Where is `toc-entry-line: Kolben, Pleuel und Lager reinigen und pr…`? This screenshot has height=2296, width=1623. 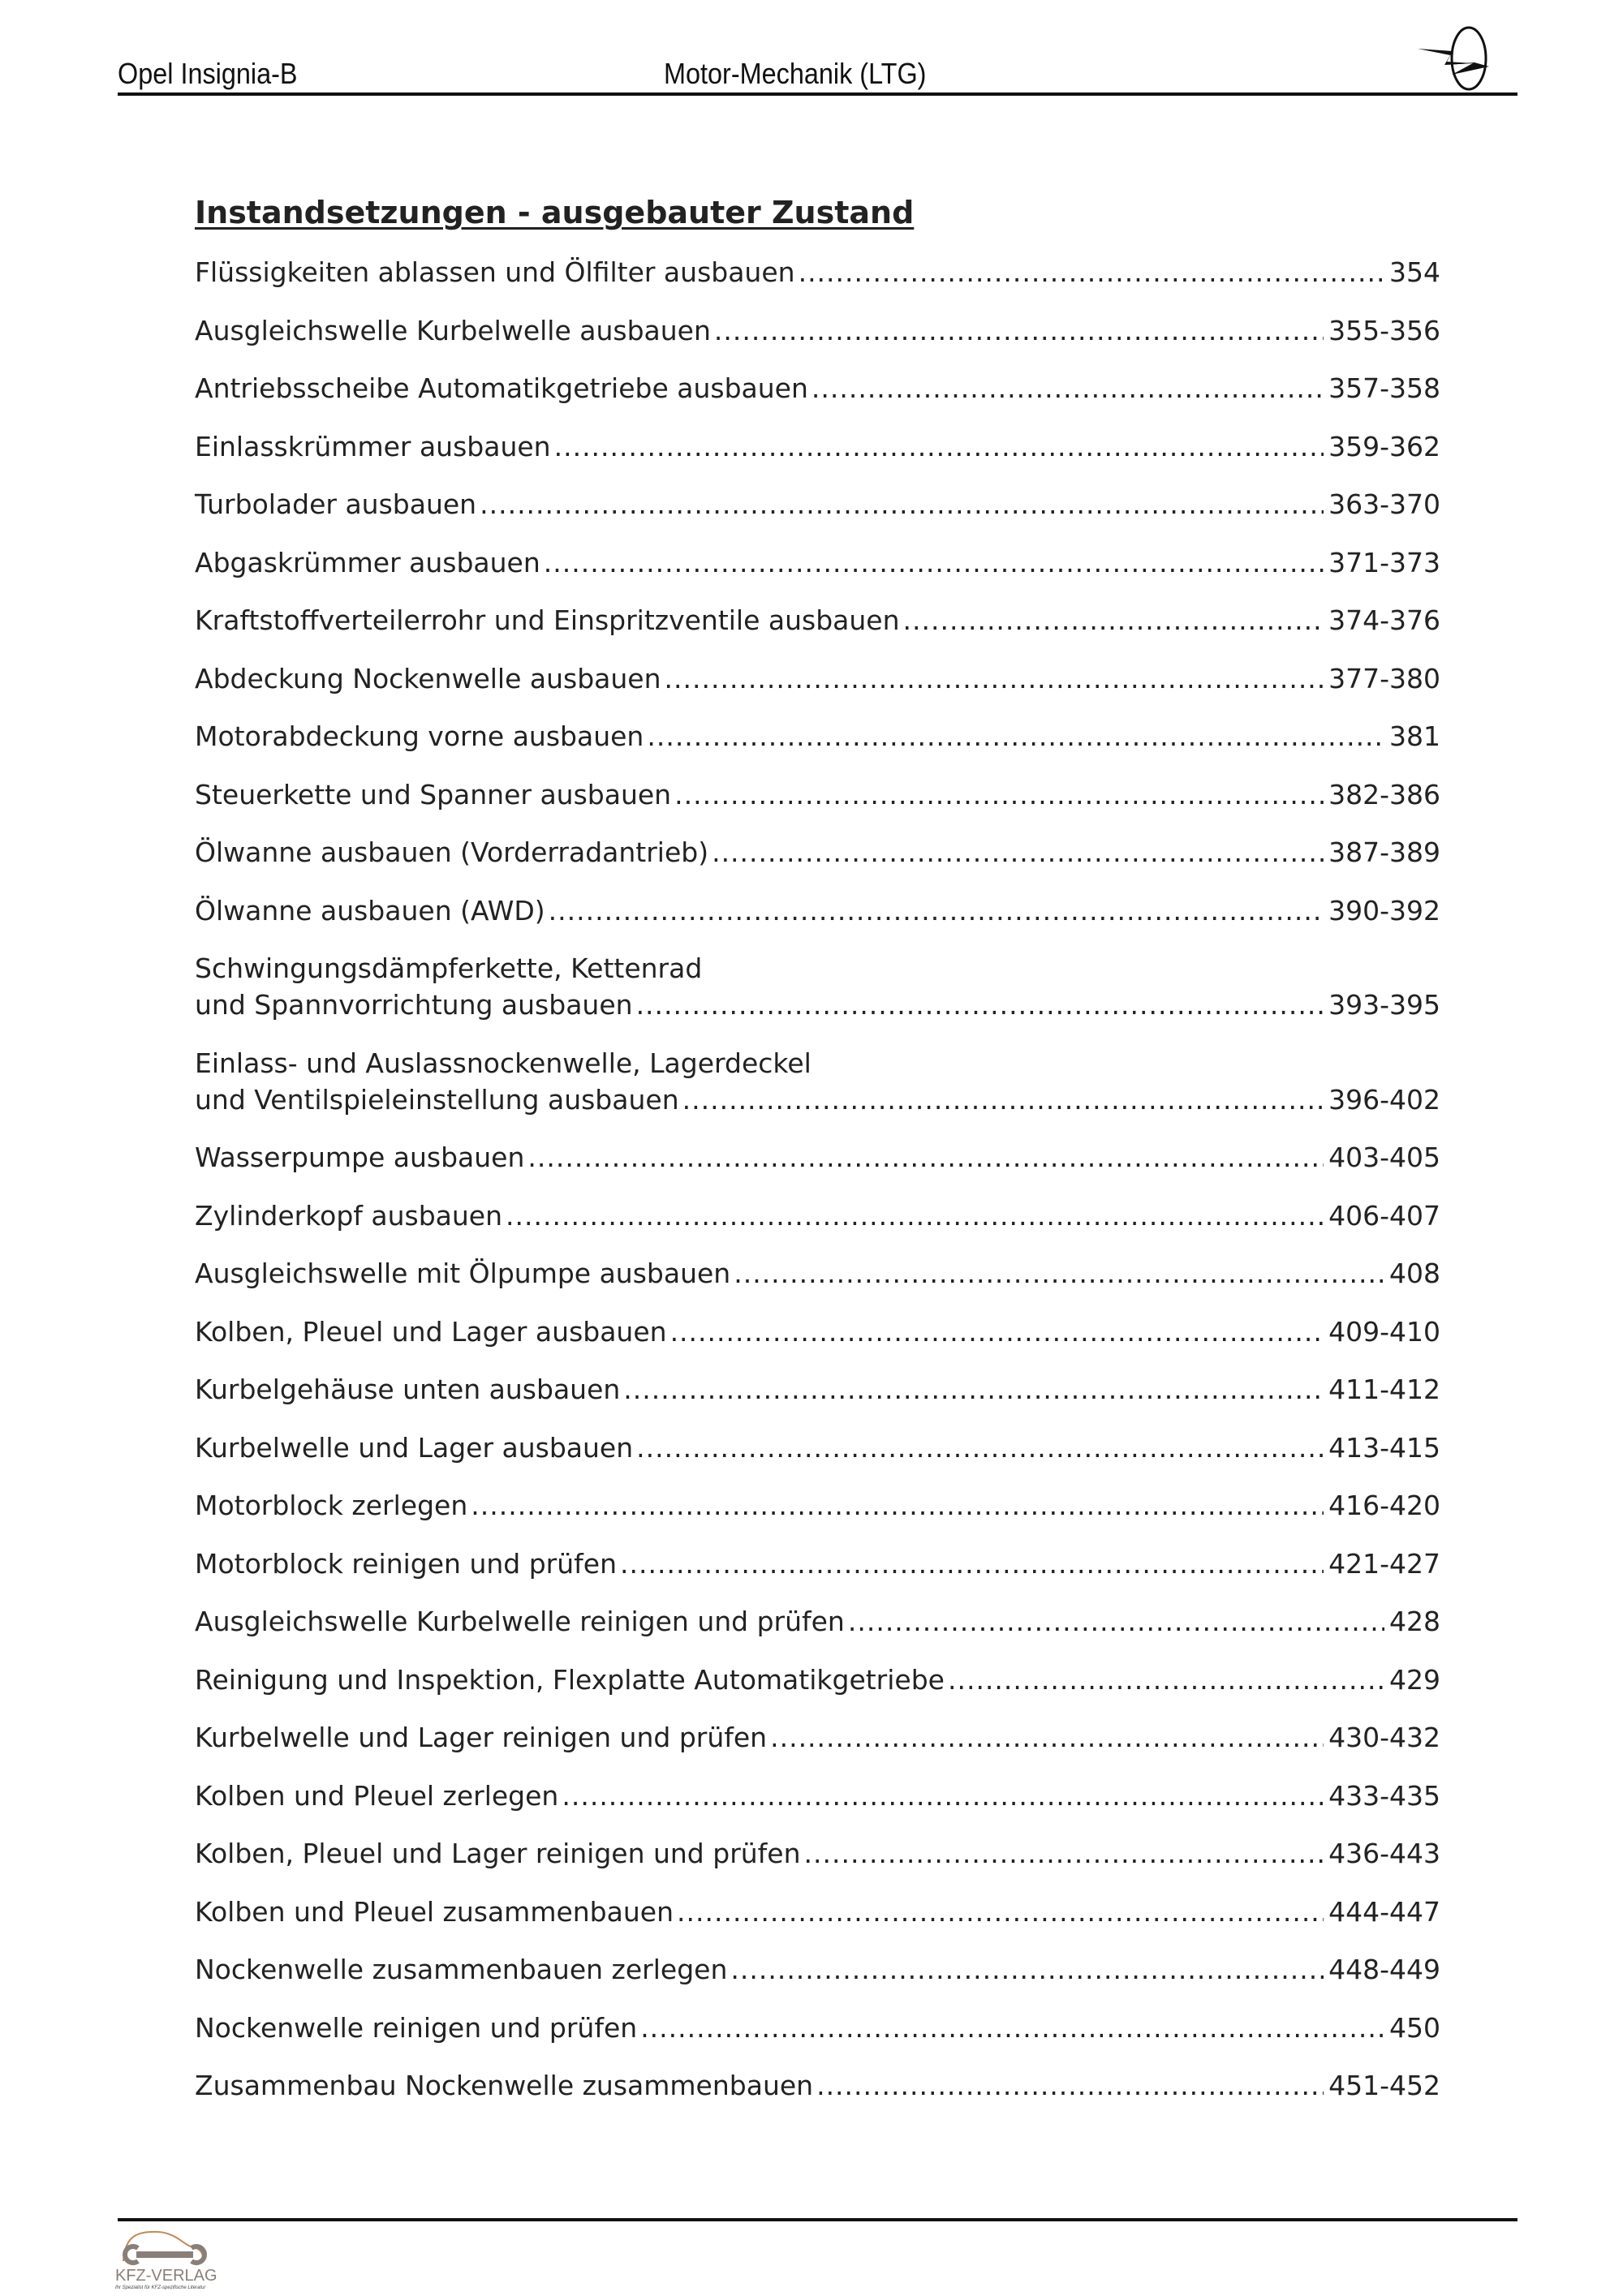
toc-entry-line: Kolben, Pleuel und Lager reinigen und pr… is located at coordinates (817, 1853).